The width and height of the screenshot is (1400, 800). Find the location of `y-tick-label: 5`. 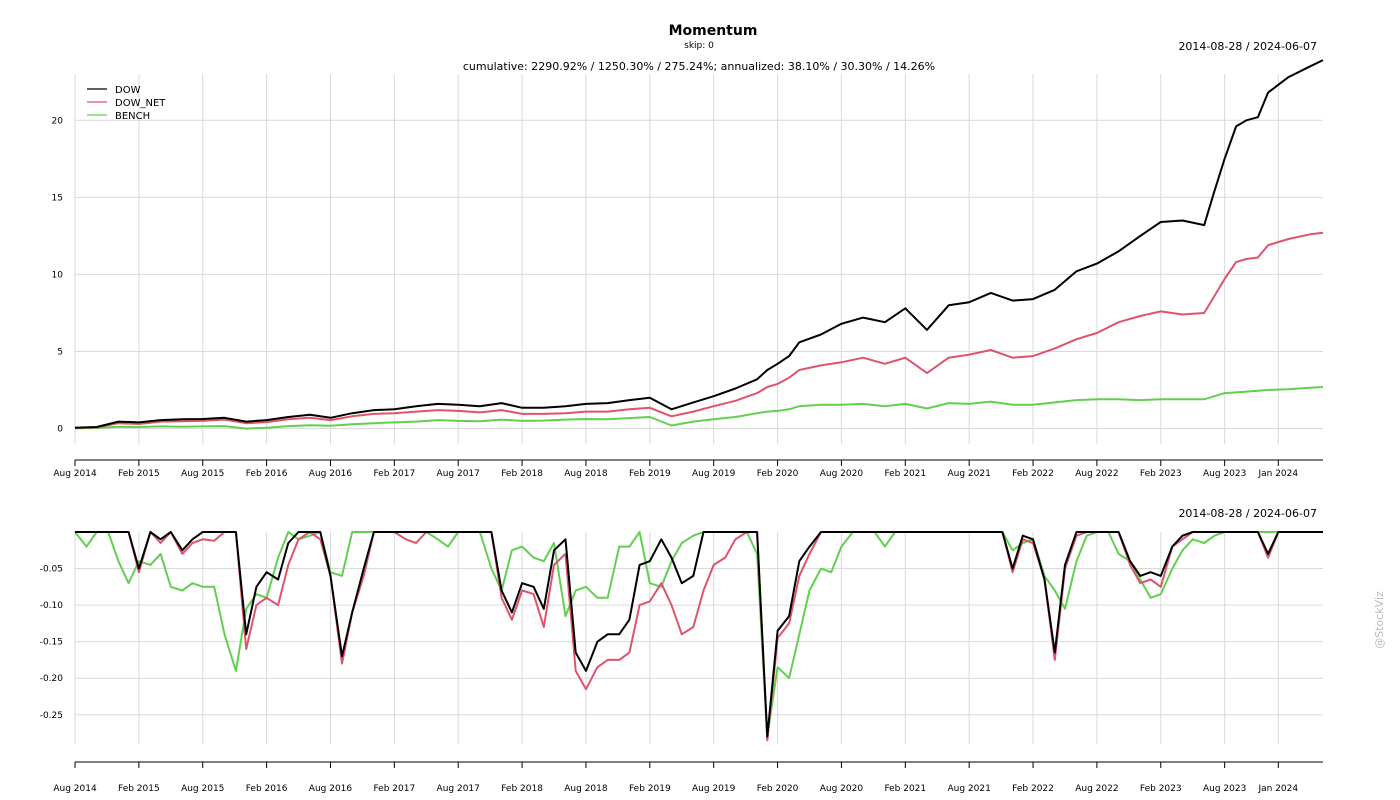

y-tick-label: 5 is located at coordinates (60, 353).